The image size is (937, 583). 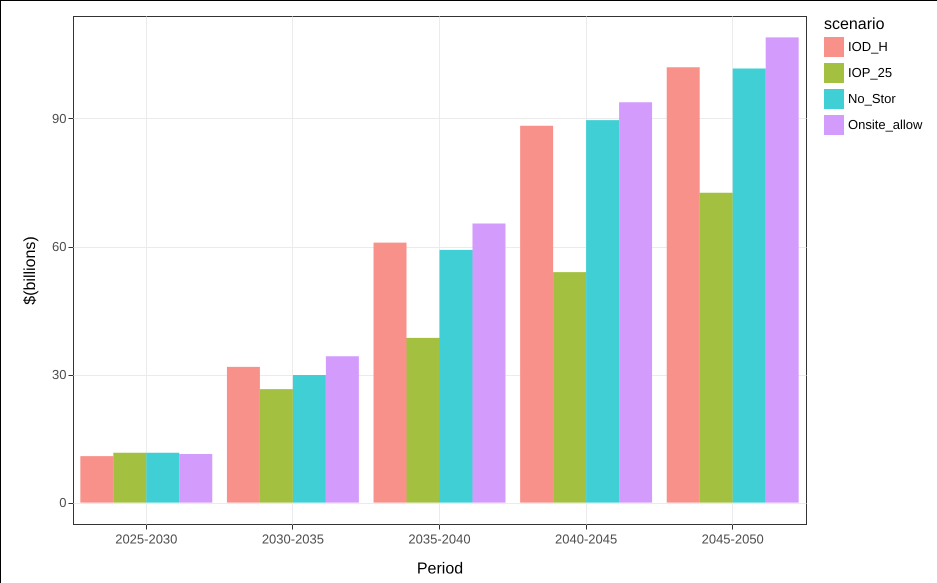 I want to click on legend-label: No_Stor, so click(x=872, y=98).